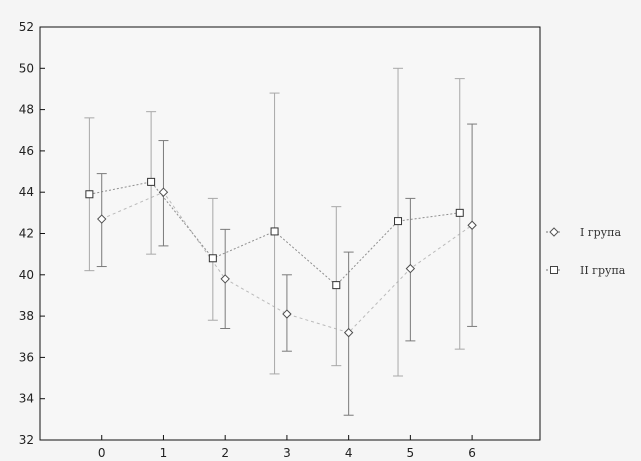 This screenshot has height=461, width=641. I want to click on x-tick-label: 3, so click(287, 453).